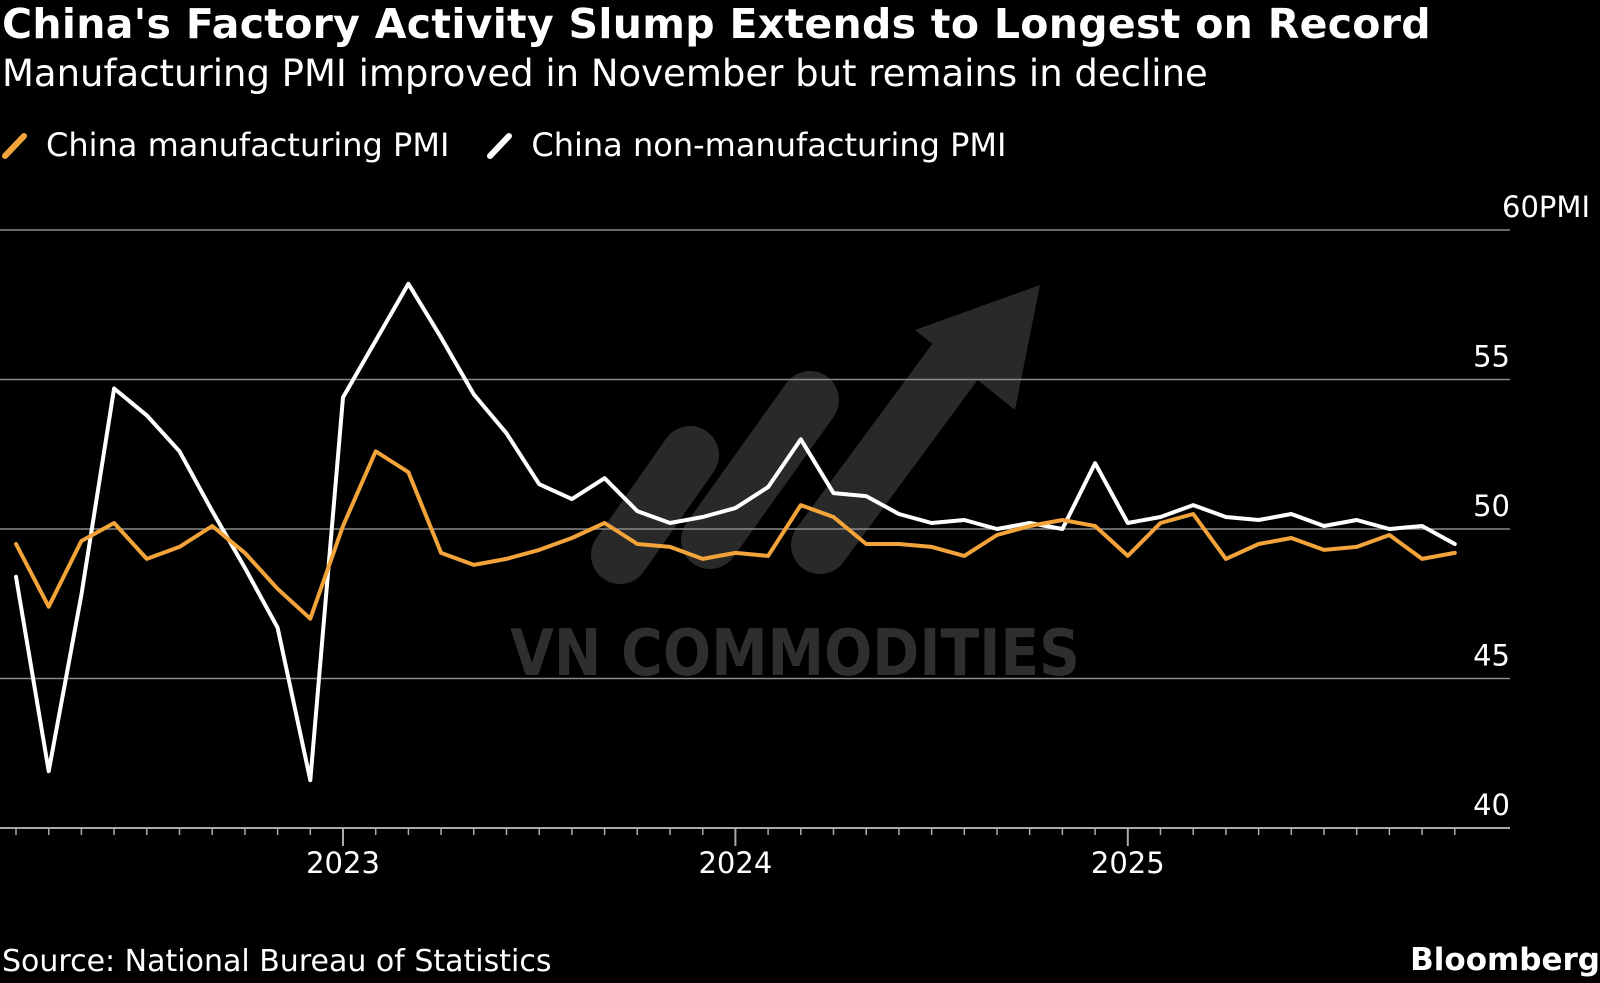 The width and height of the screenshot is (1600, 983). I want to click on legend-item-non-manufacturing: China non-manufacturing PMI, so click(745, 145).